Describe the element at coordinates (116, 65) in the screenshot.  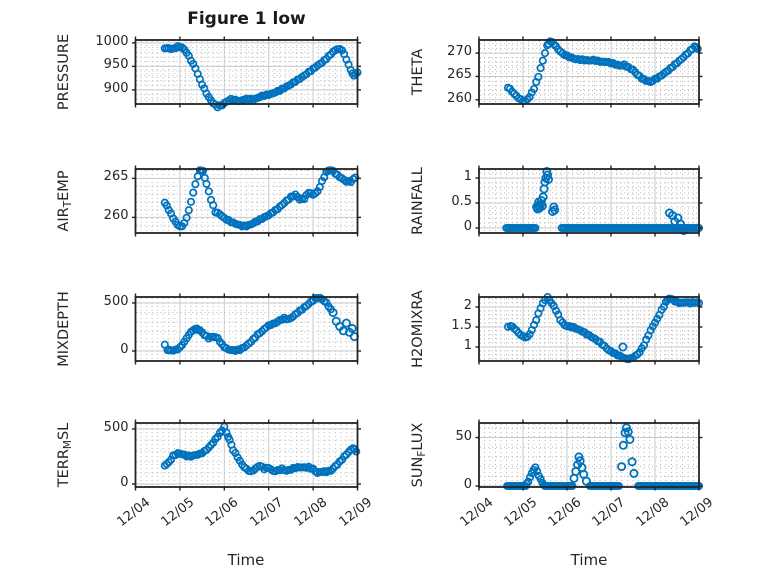
I see `y-tick-label: 950` at that location.